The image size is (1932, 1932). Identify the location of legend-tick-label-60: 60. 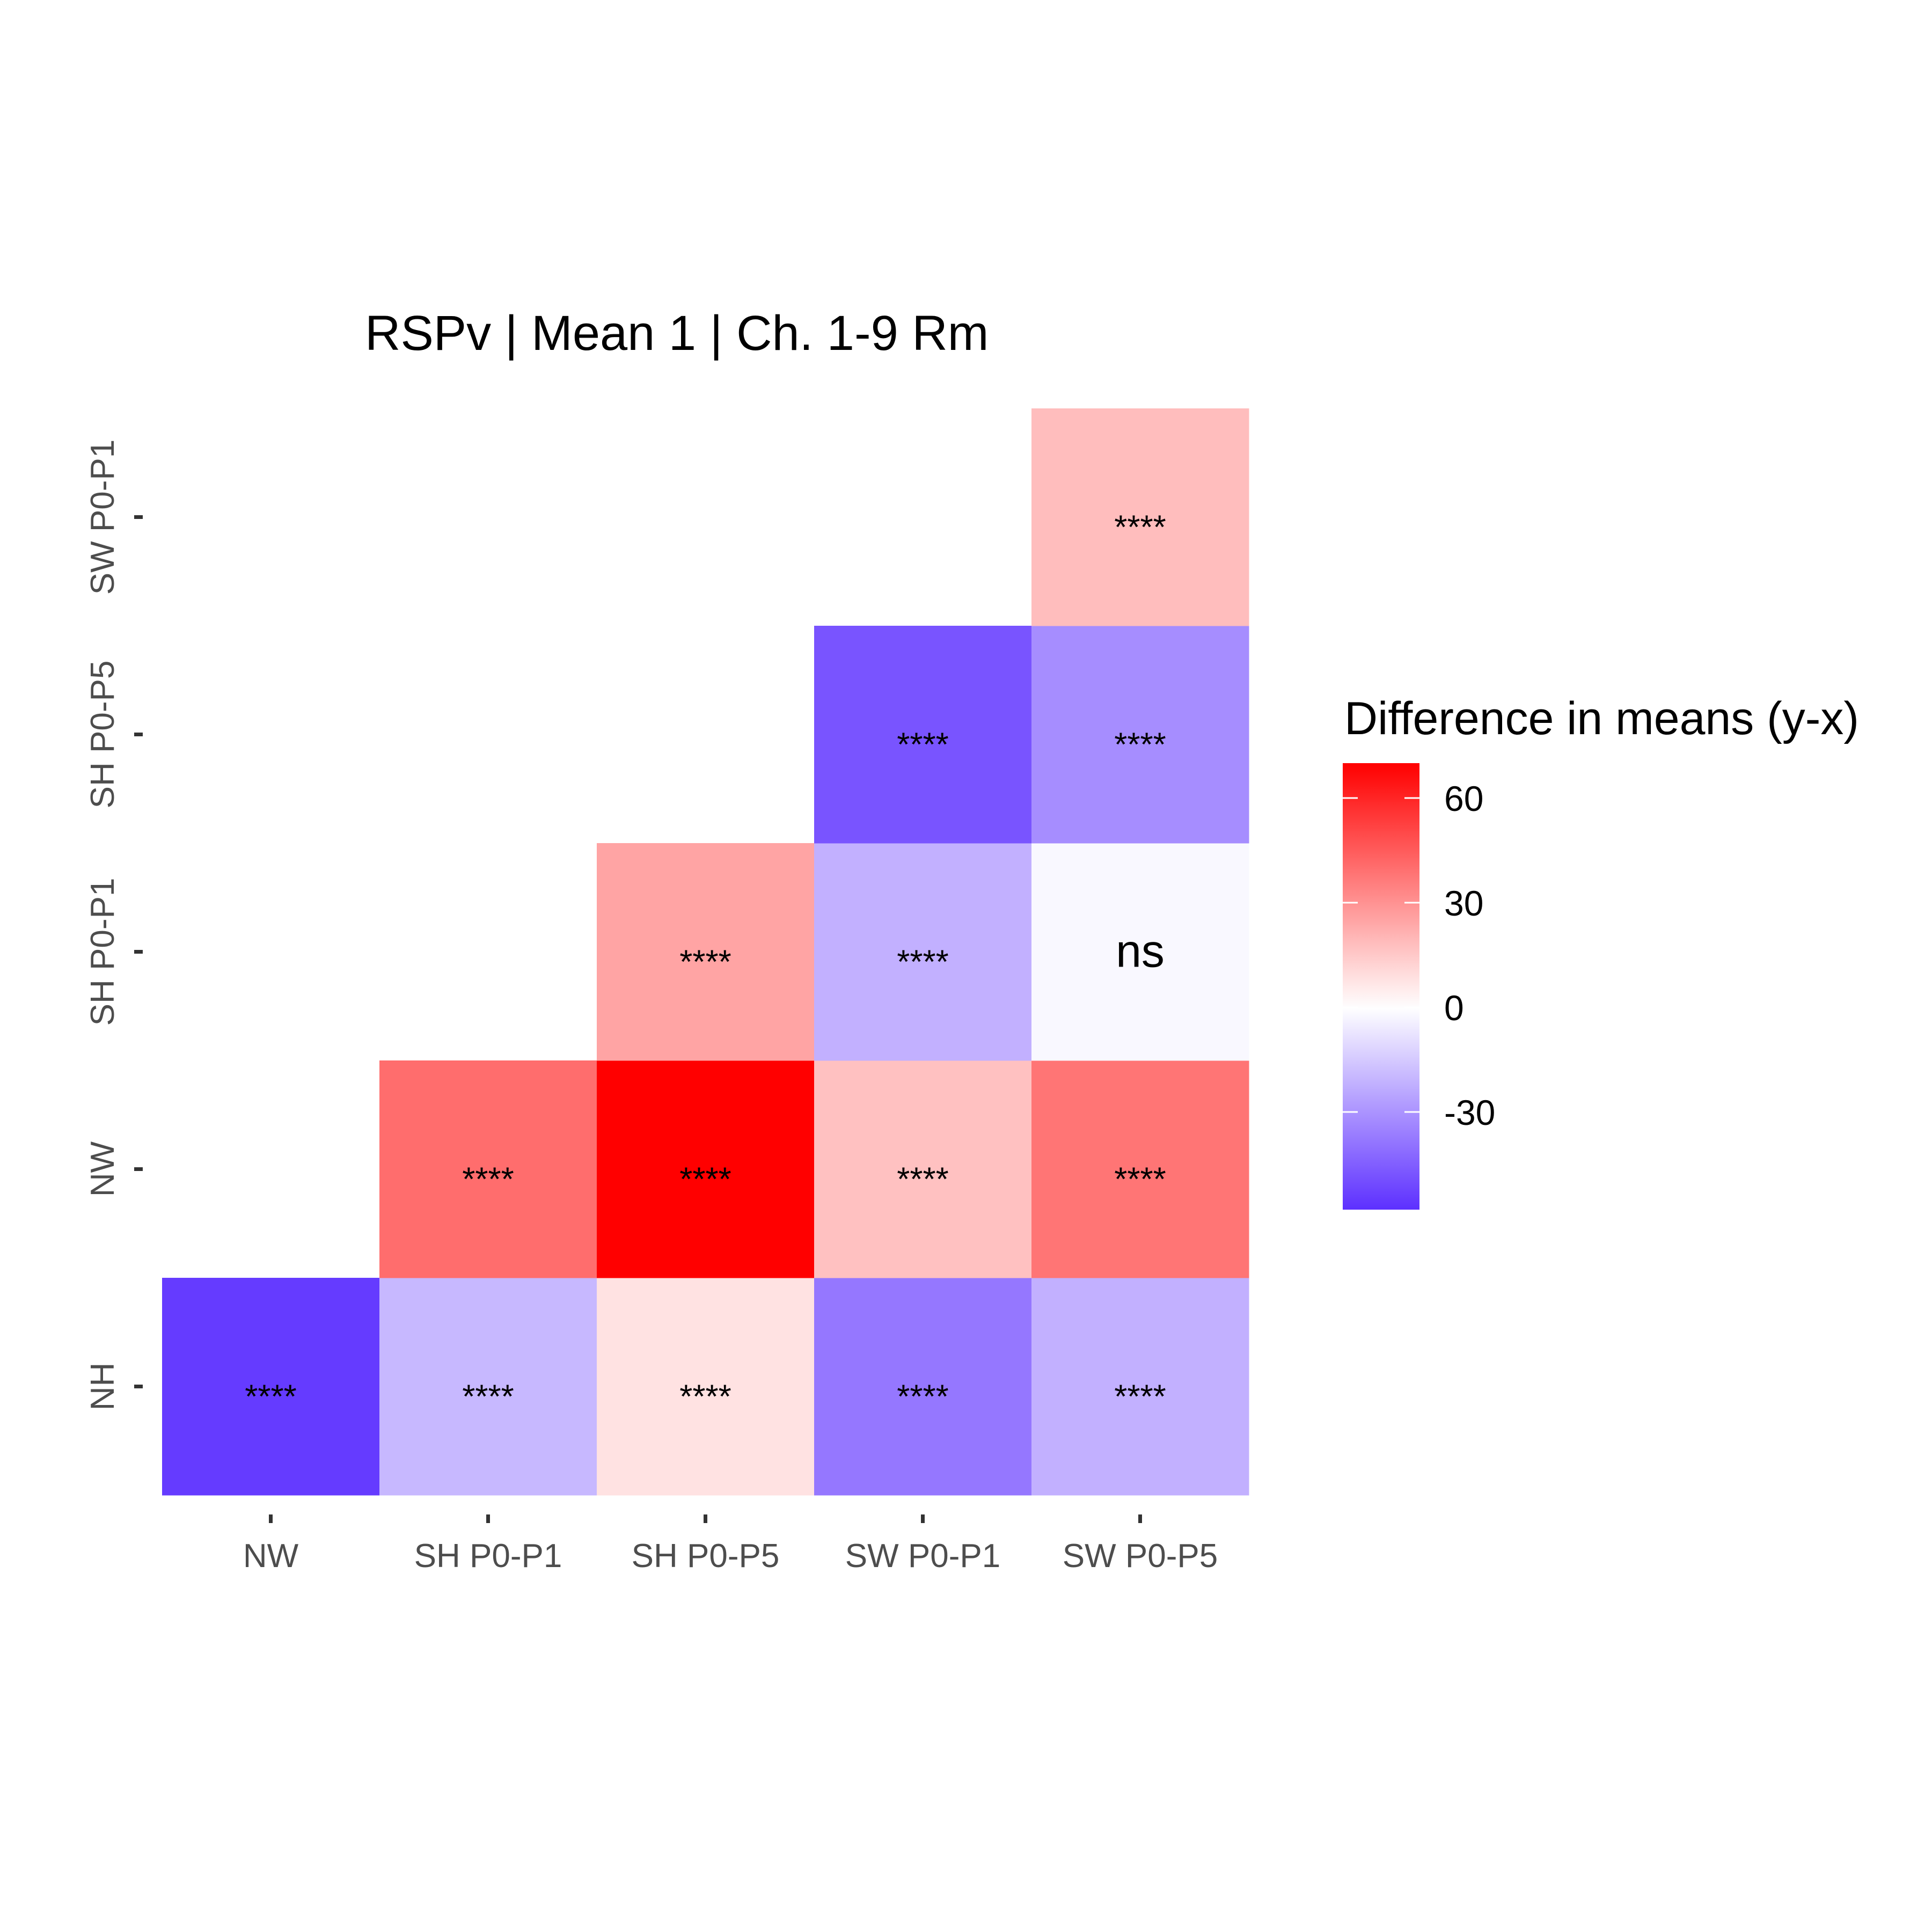
(1463, 798).